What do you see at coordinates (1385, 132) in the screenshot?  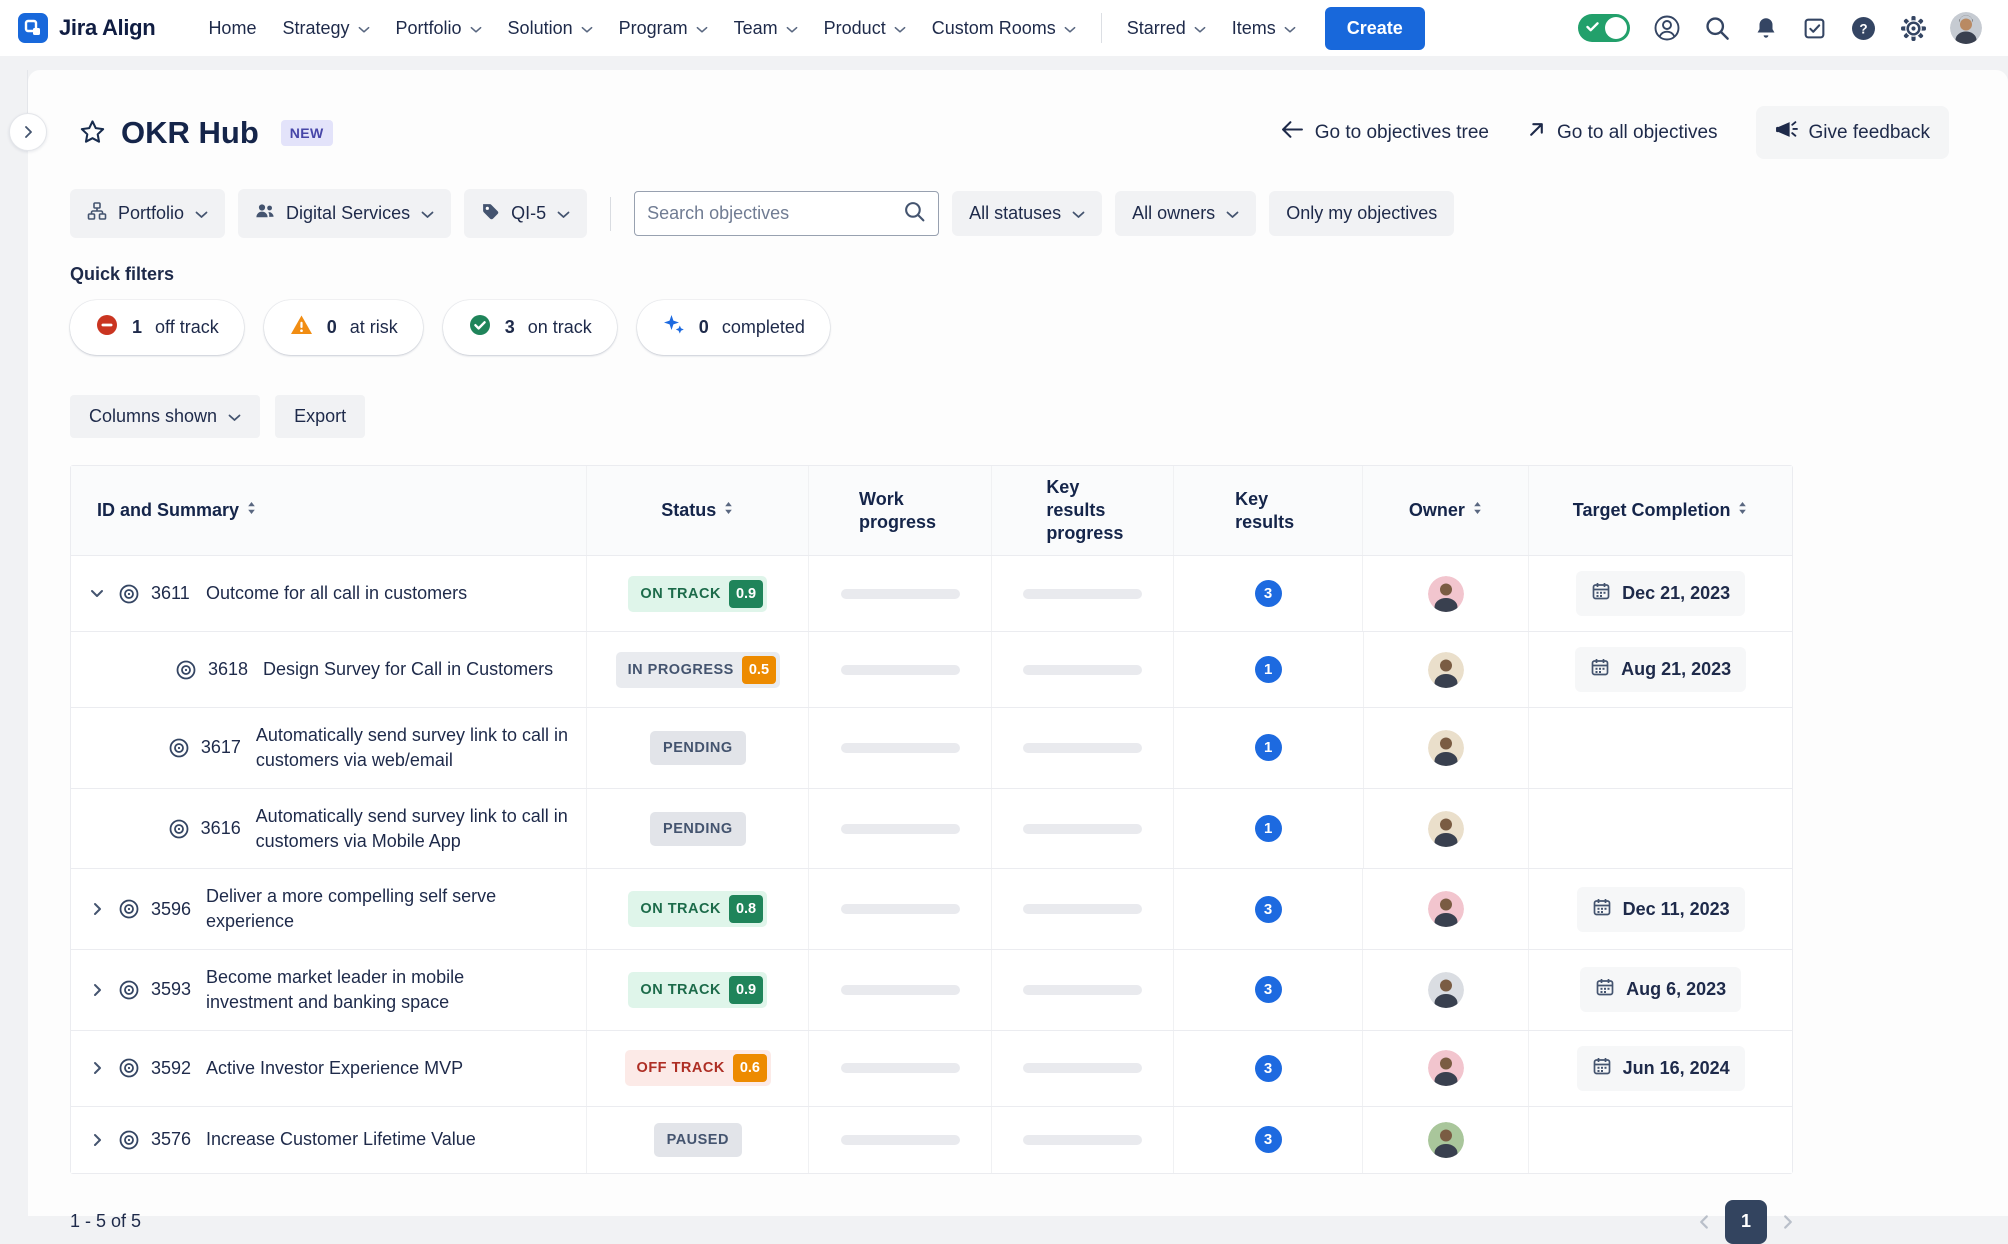 I see `go-to-objectives-tree-link: Go to objectives tree` at bounding box center [1385, 132].